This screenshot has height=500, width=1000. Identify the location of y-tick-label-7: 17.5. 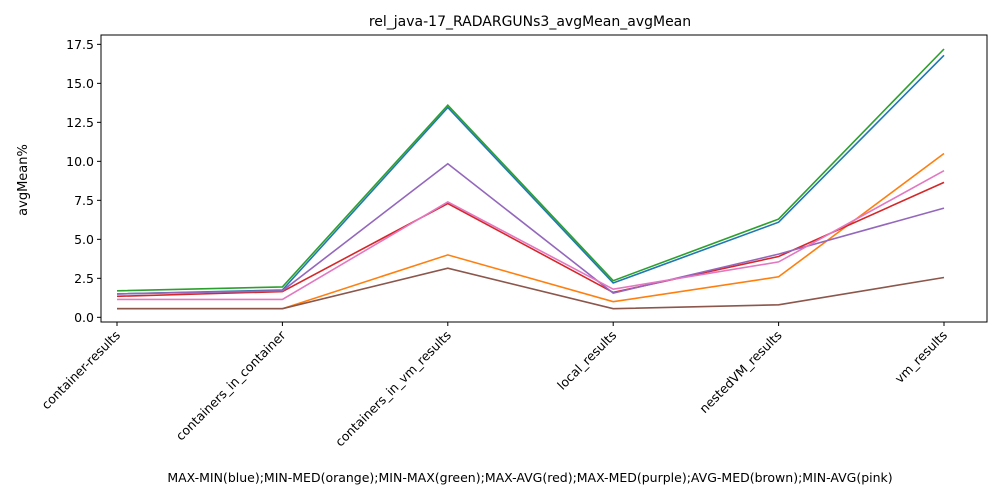
(80, 44).